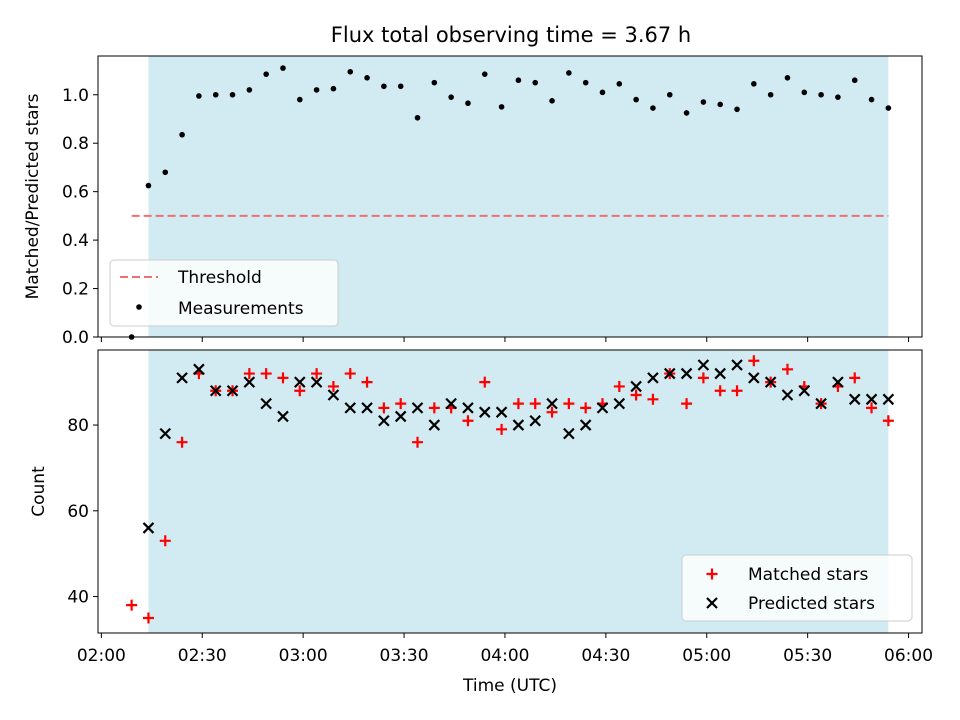 The height and width of the screenshot is (720, 960). I want to click on legend-frame, so click(224, 293).